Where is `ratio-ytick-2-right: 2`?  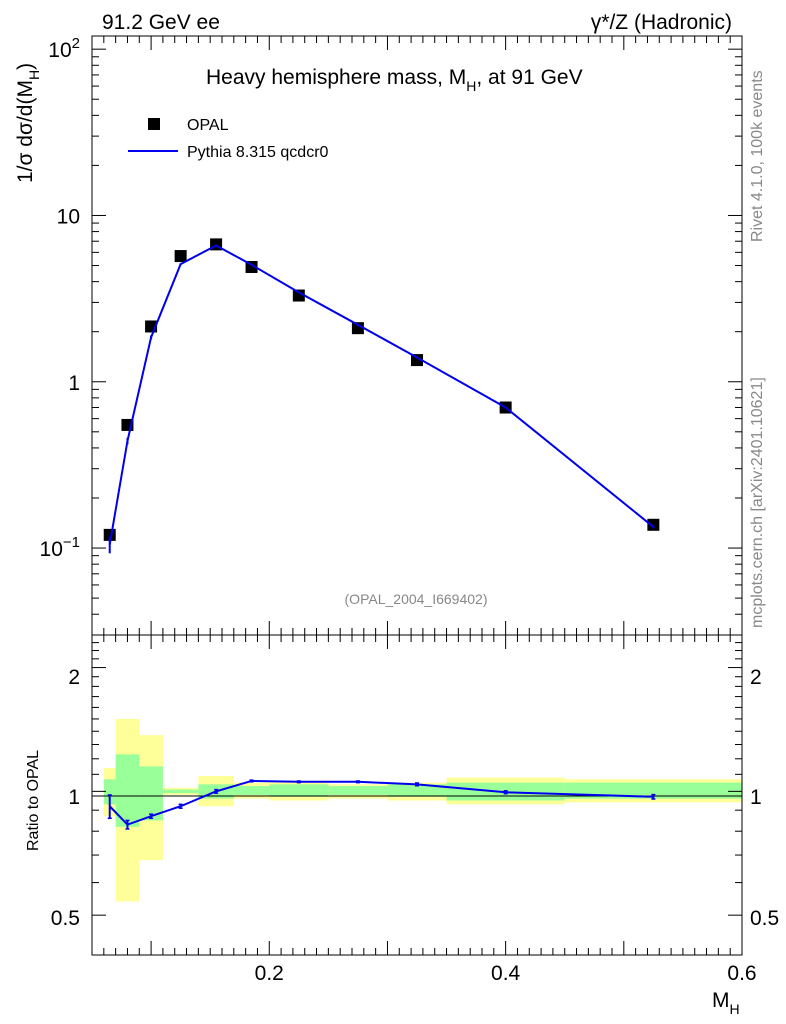 ratio-ytick-2-right: 2 is located at coordinates (756, 677).